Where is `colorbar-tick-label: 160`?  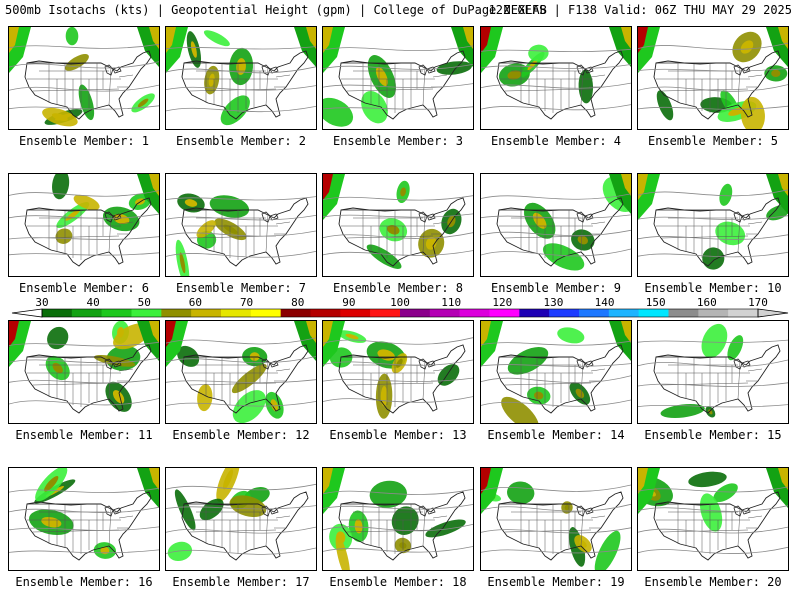
colorbar-tick-label: 160 is located at coordinates (706, 302).